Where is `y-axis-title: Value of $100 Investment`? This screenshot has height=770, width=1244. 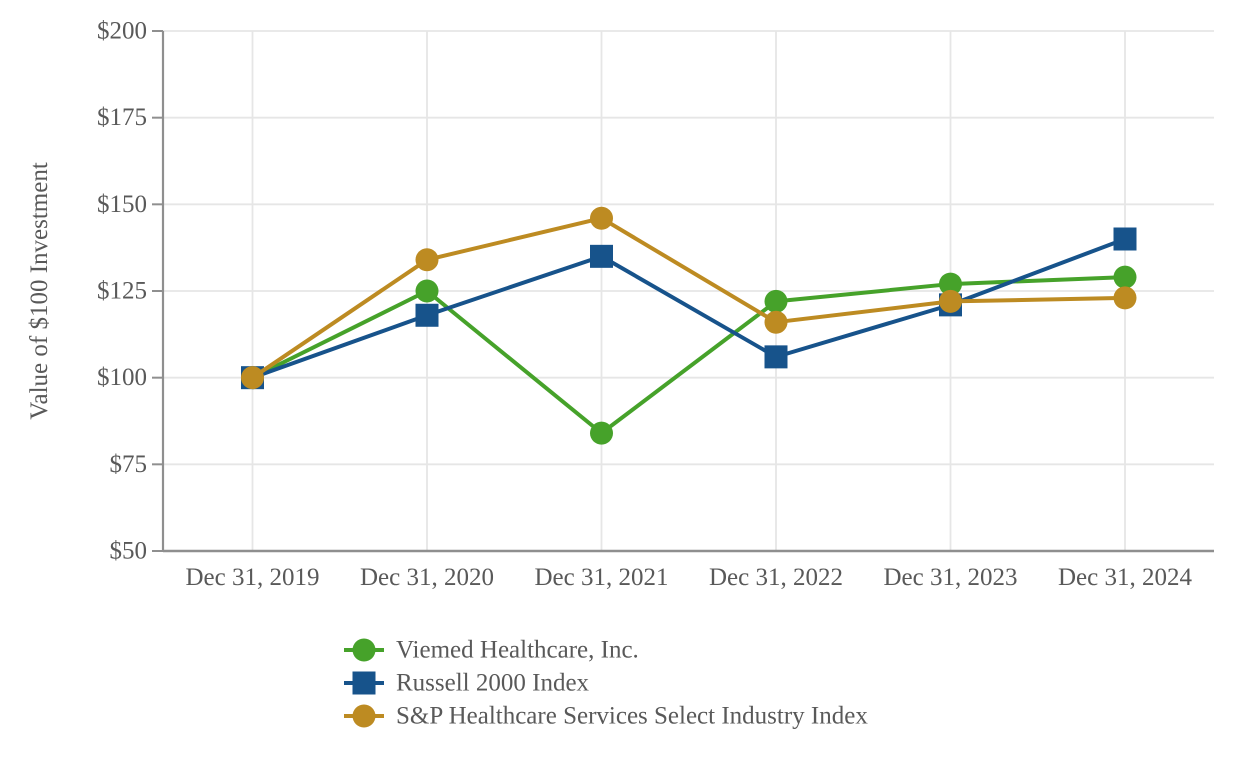 y-axis-title: Value of $100 Investment is located at coordinates (39, 291).